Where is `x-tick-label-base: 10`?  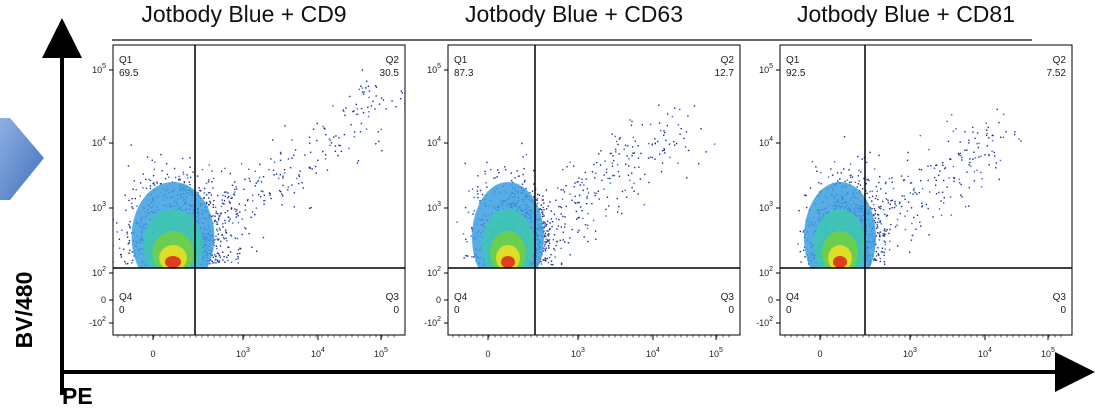 x-tick-label-base: 10 is located at coordinates (316, 354).